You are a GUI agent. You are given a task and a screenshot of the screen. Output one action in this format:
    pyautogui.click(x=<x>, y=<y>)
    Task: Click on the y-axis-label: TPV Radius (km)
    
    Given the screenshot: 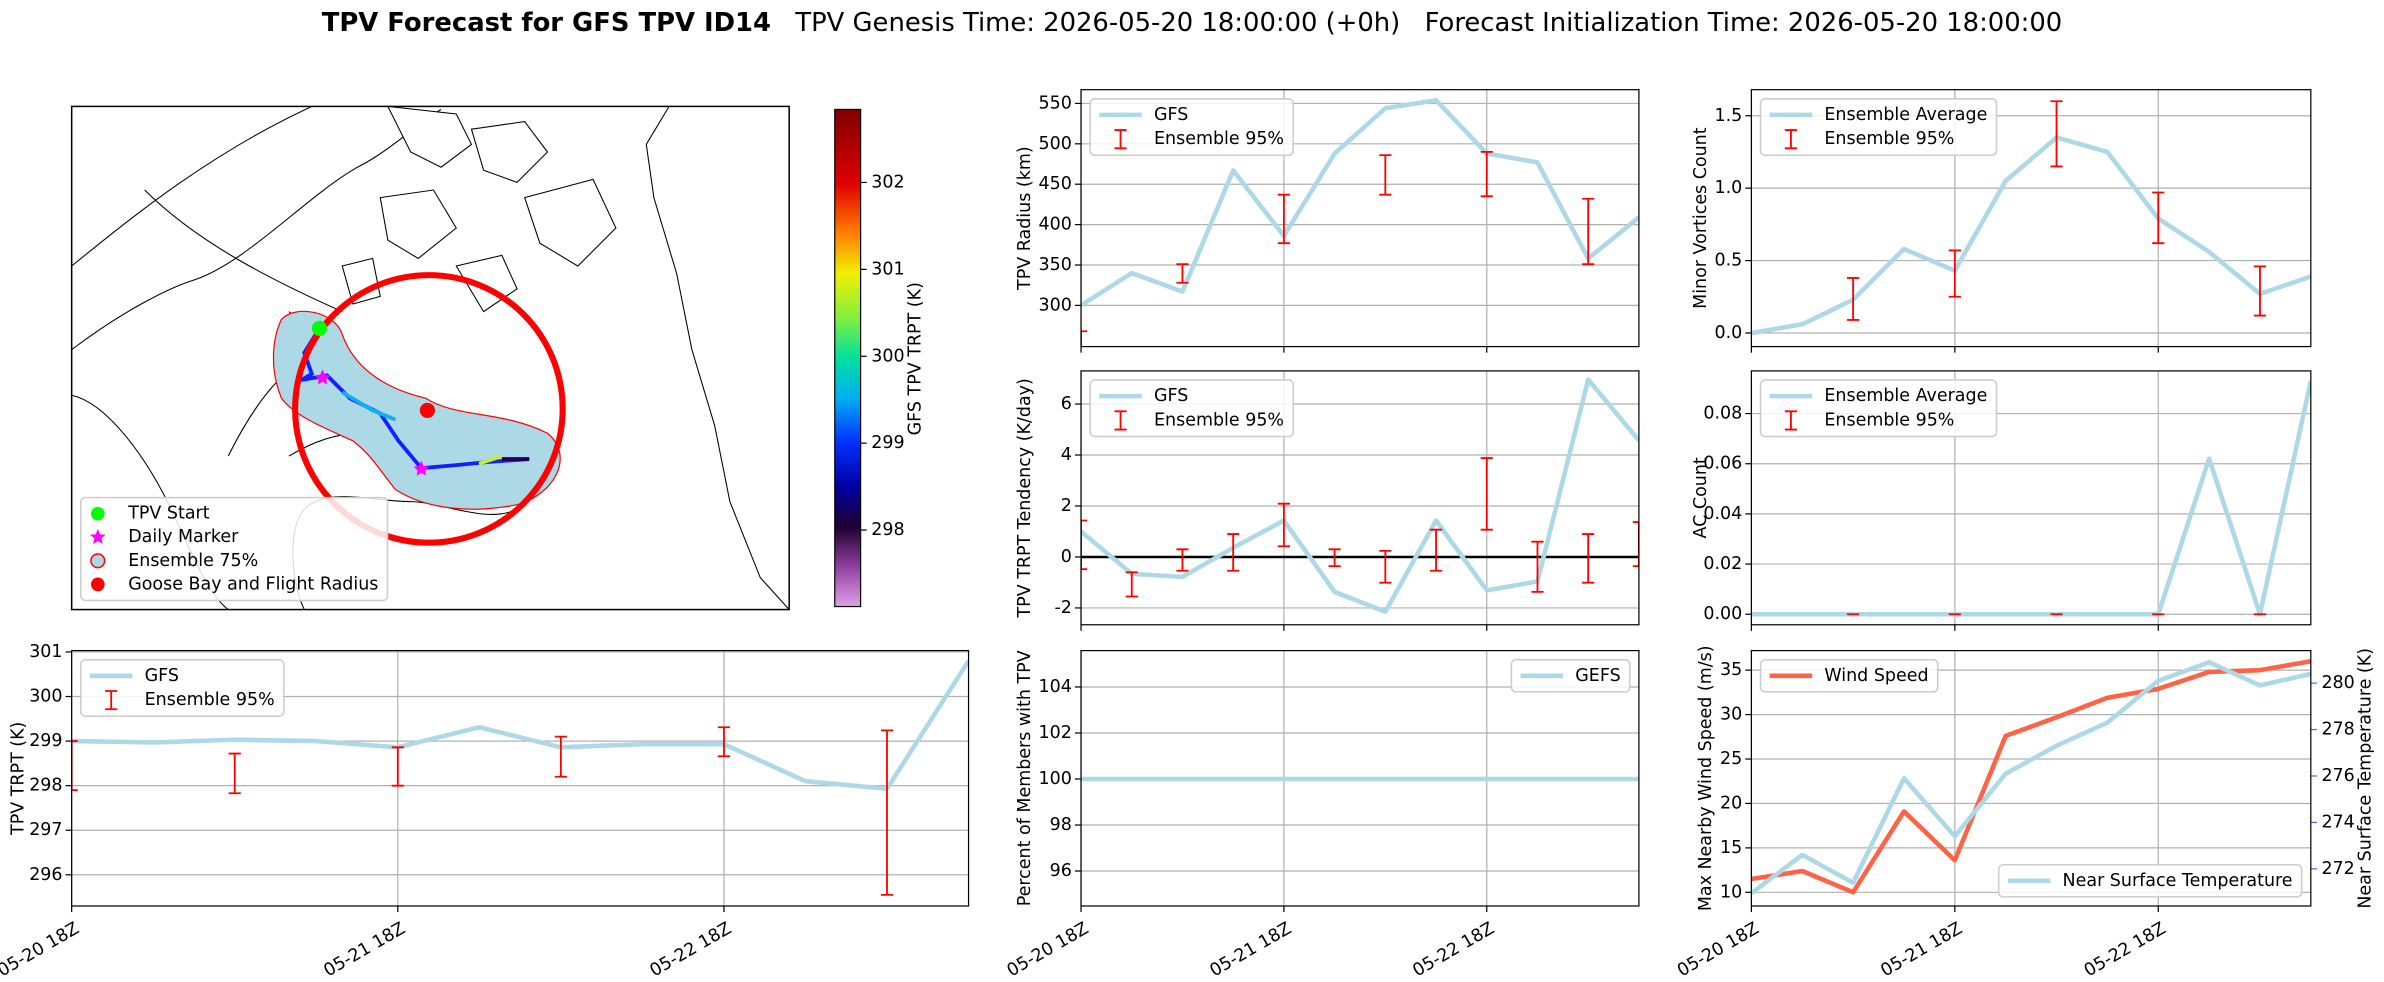 What is the action you would take?
    pyautogui.click(x=1025, y=218)
    